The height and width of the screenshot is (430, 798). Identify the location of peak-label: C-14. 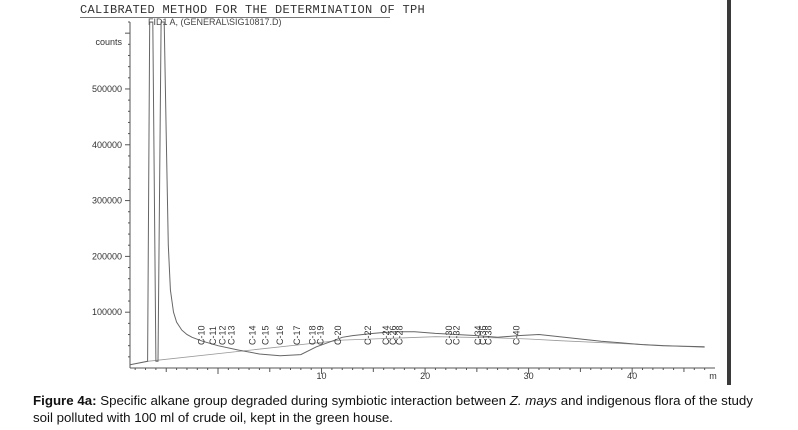
(252, 336).